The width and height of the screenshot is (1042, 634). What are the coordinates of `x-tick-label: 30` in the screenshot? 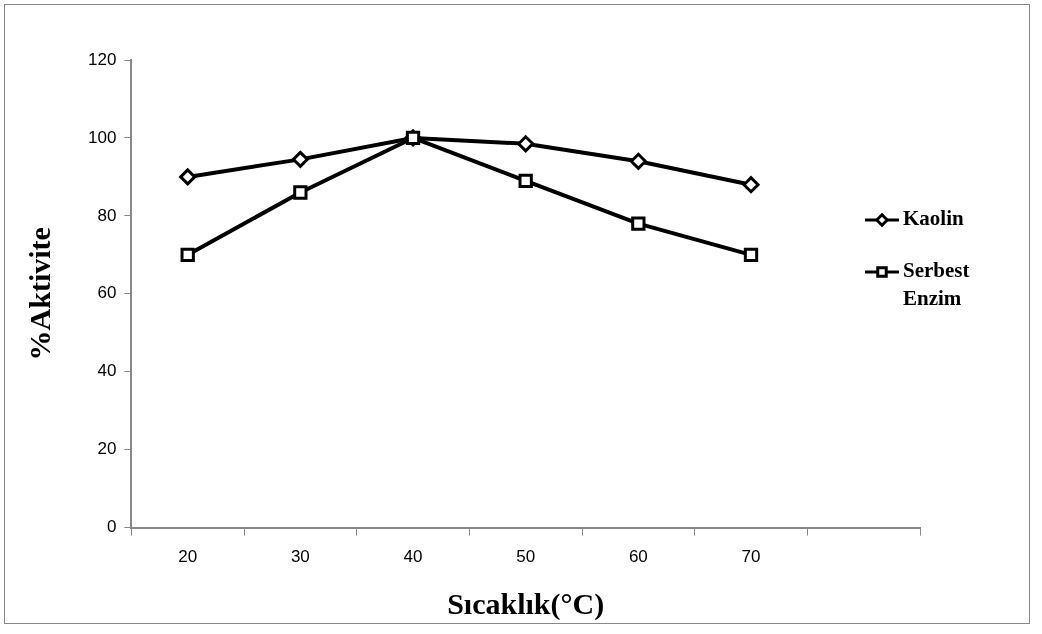 It's located at (300, 557).